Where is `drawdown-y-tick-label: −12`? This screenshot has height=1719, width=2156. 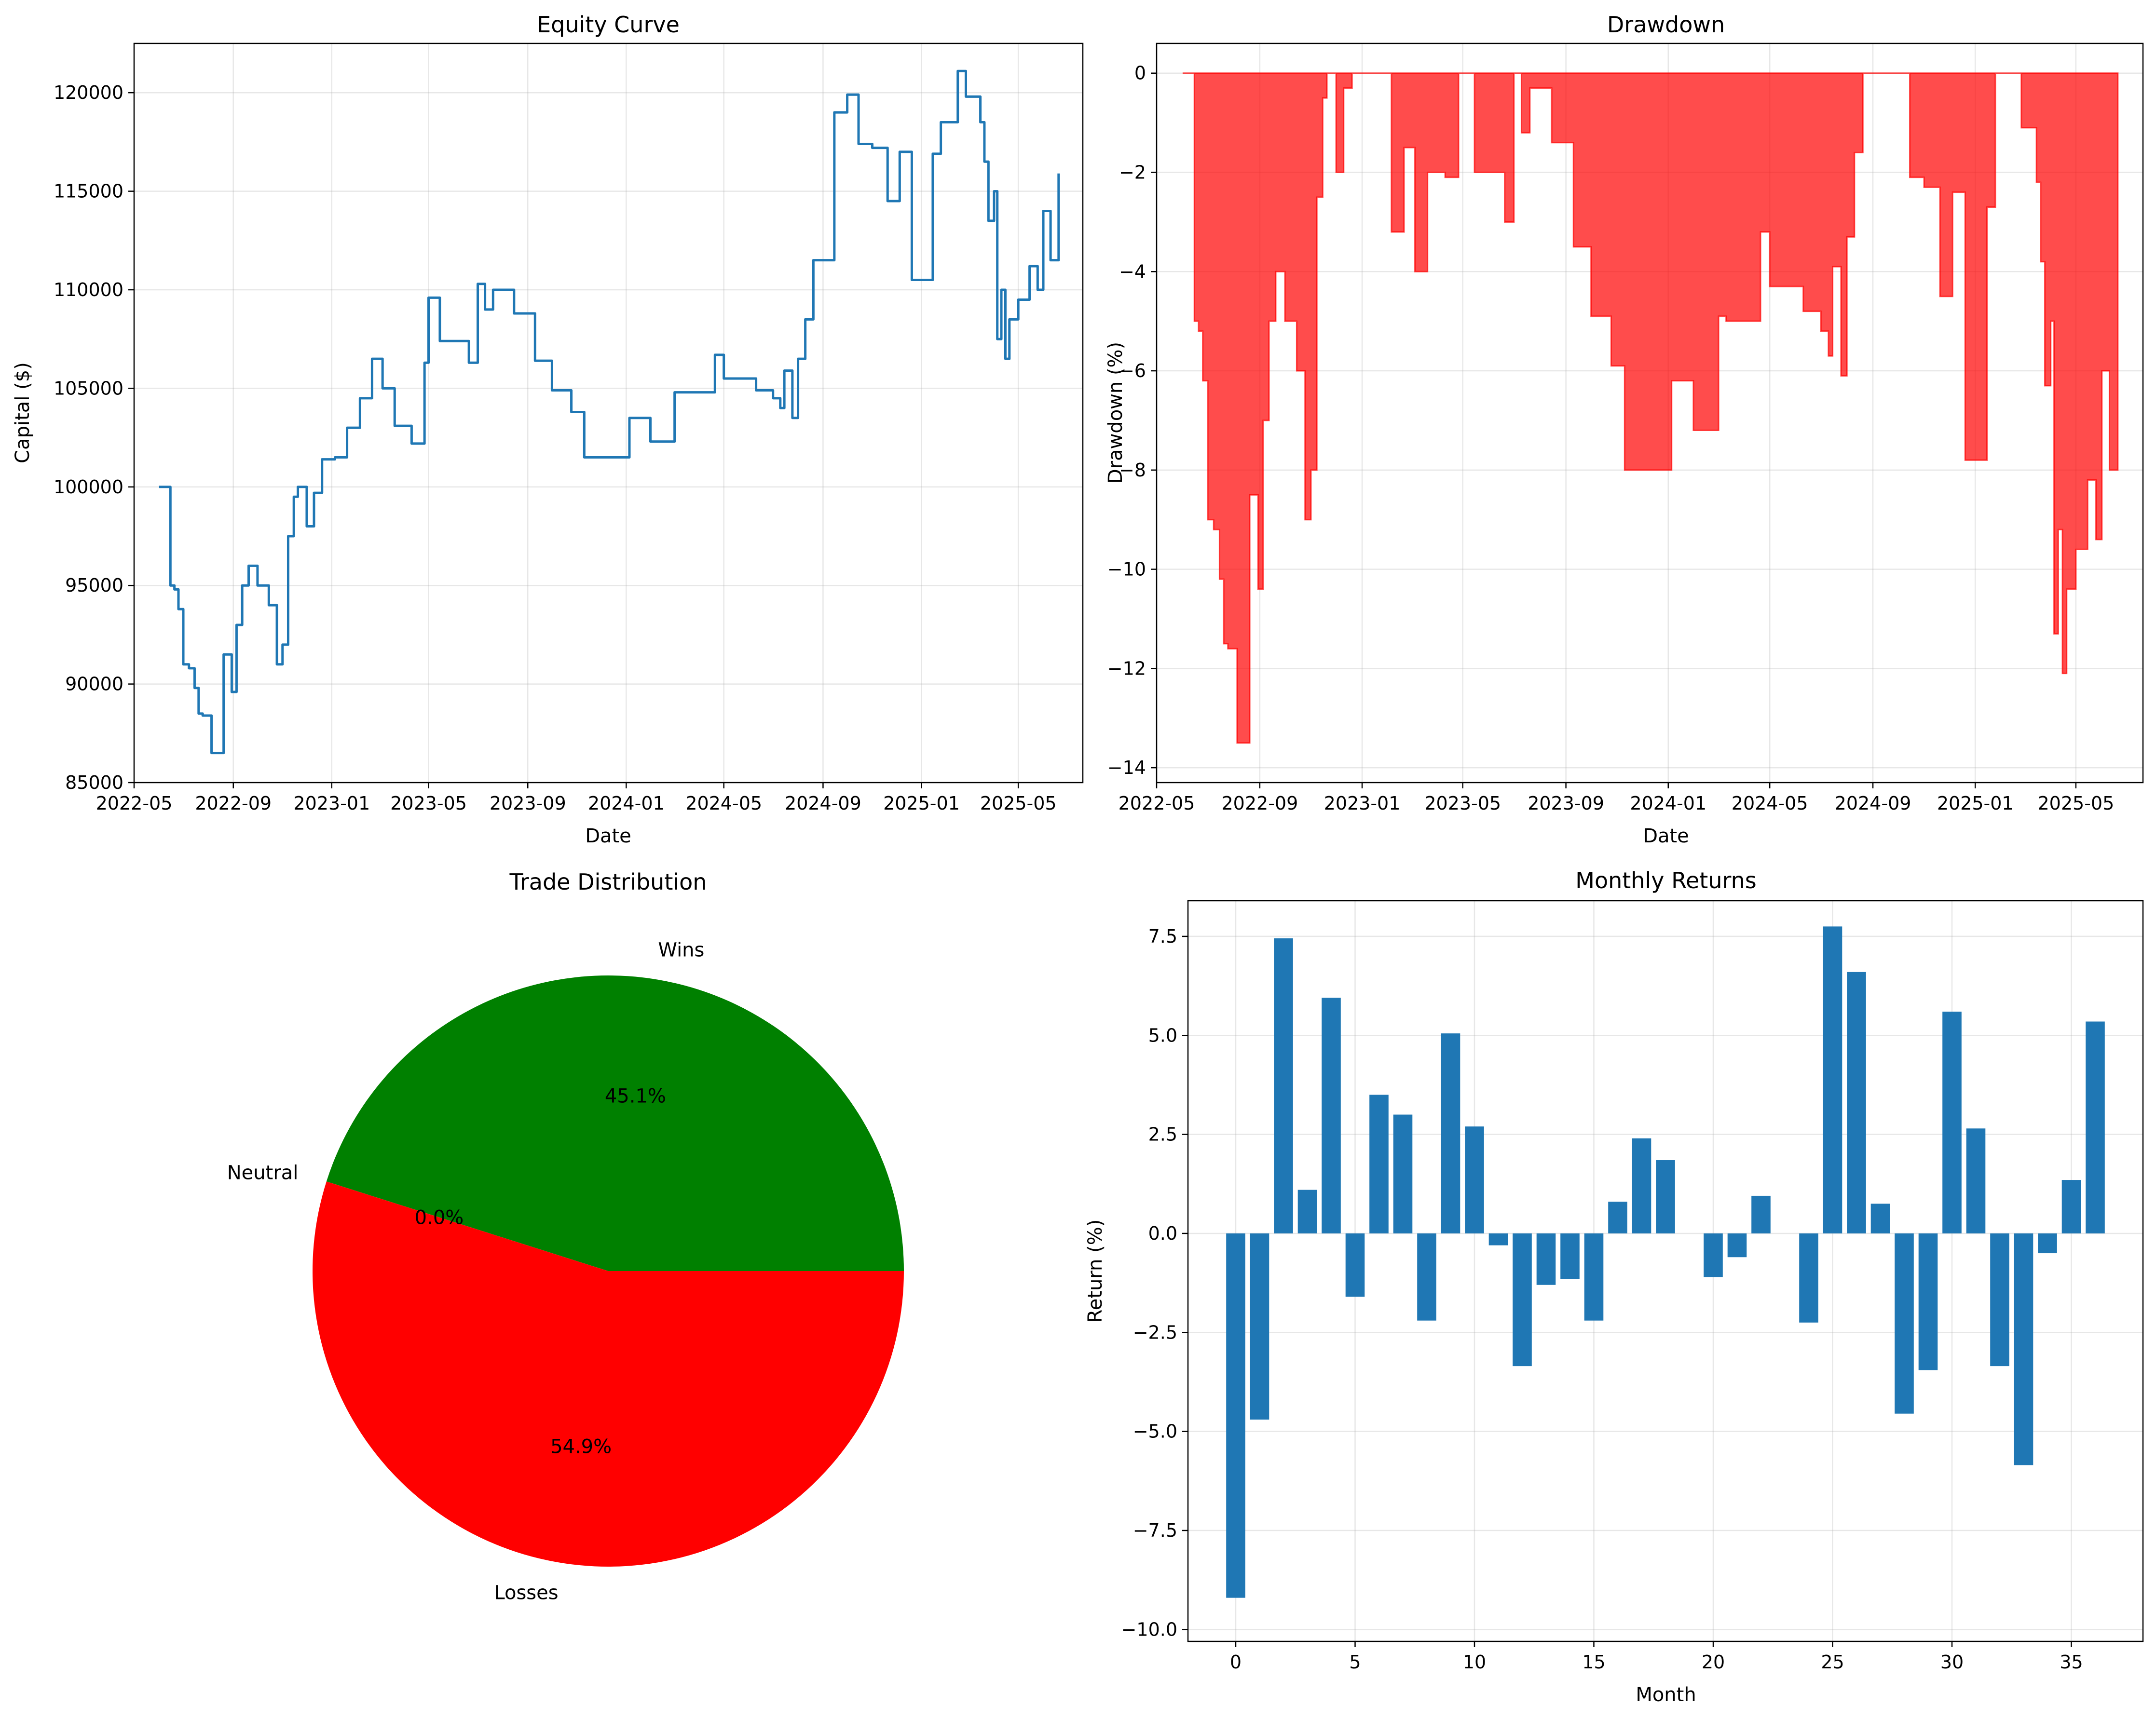
drawdown-y-tick-label: −12 is located at coordinates (1126, 668).